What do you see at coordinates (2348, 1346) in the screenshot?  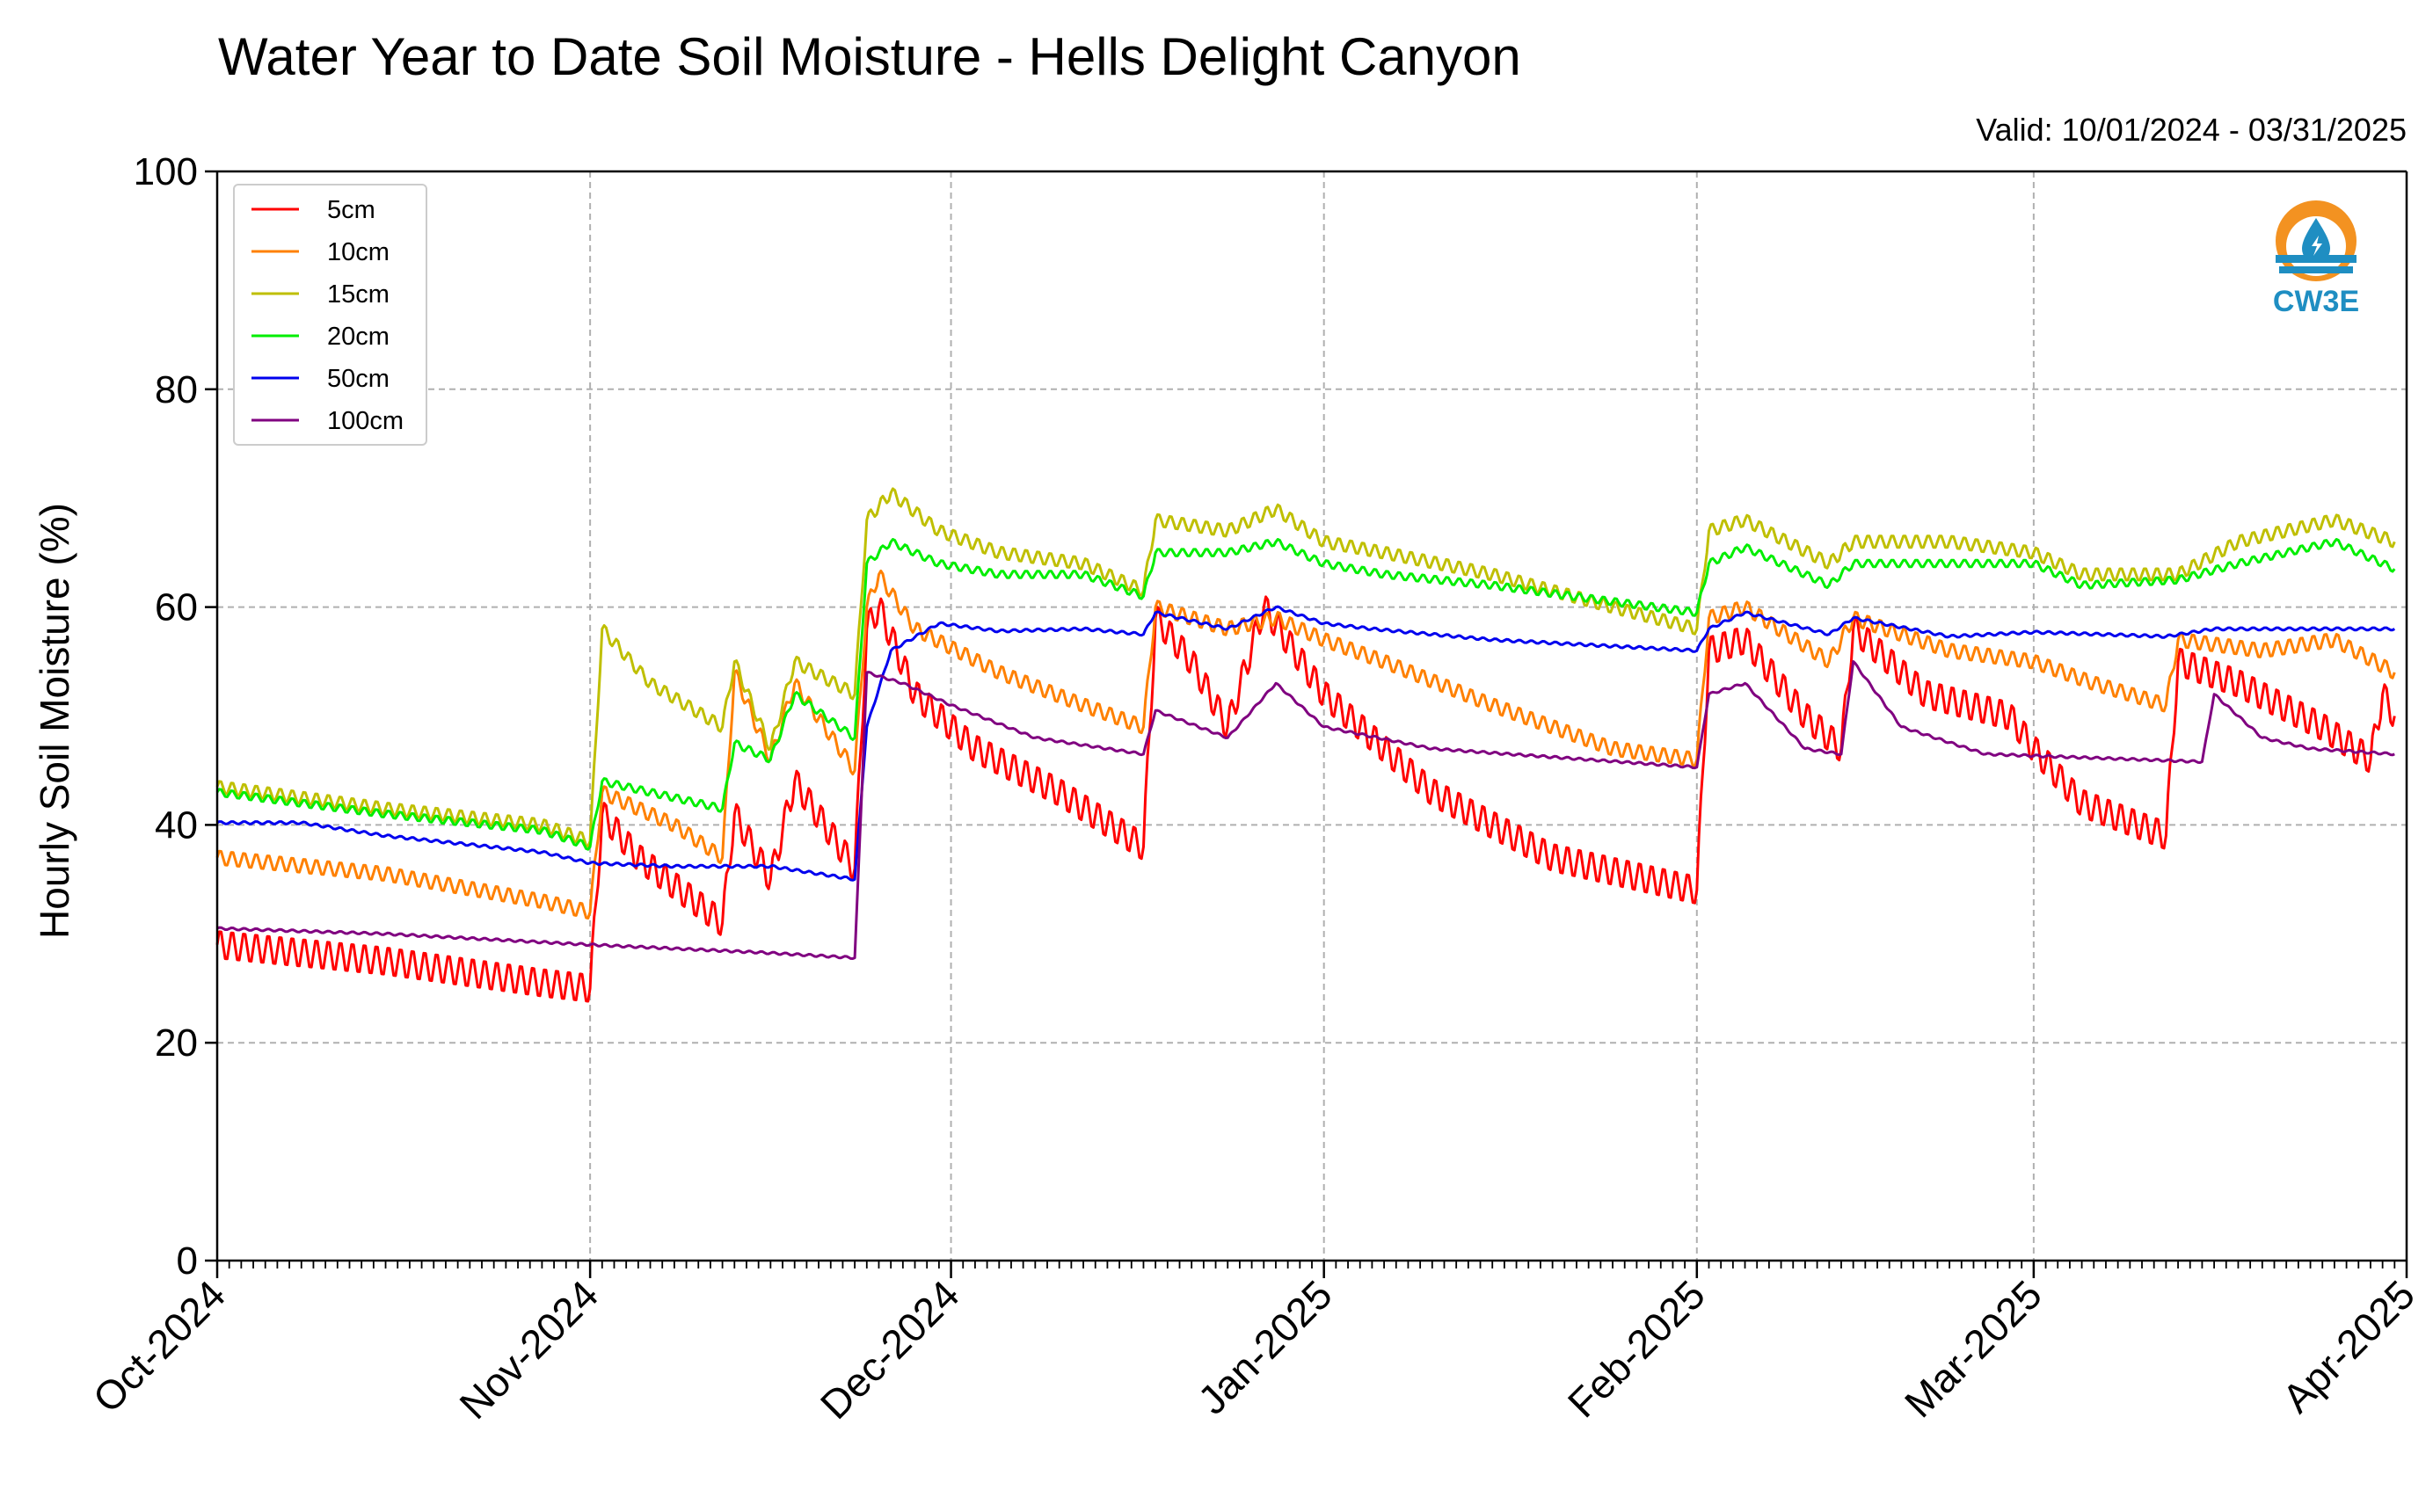 I see `x-tick-label: Apr-2025` at bounding box center [2348, 1346].